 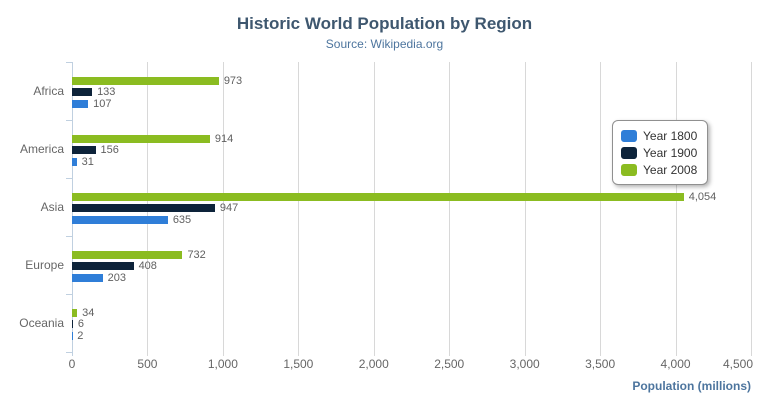 What do you see at coordinates (411, 91) in the screenshot?
I see `category-row: 973 133 107` at bounding box center [411, 91].